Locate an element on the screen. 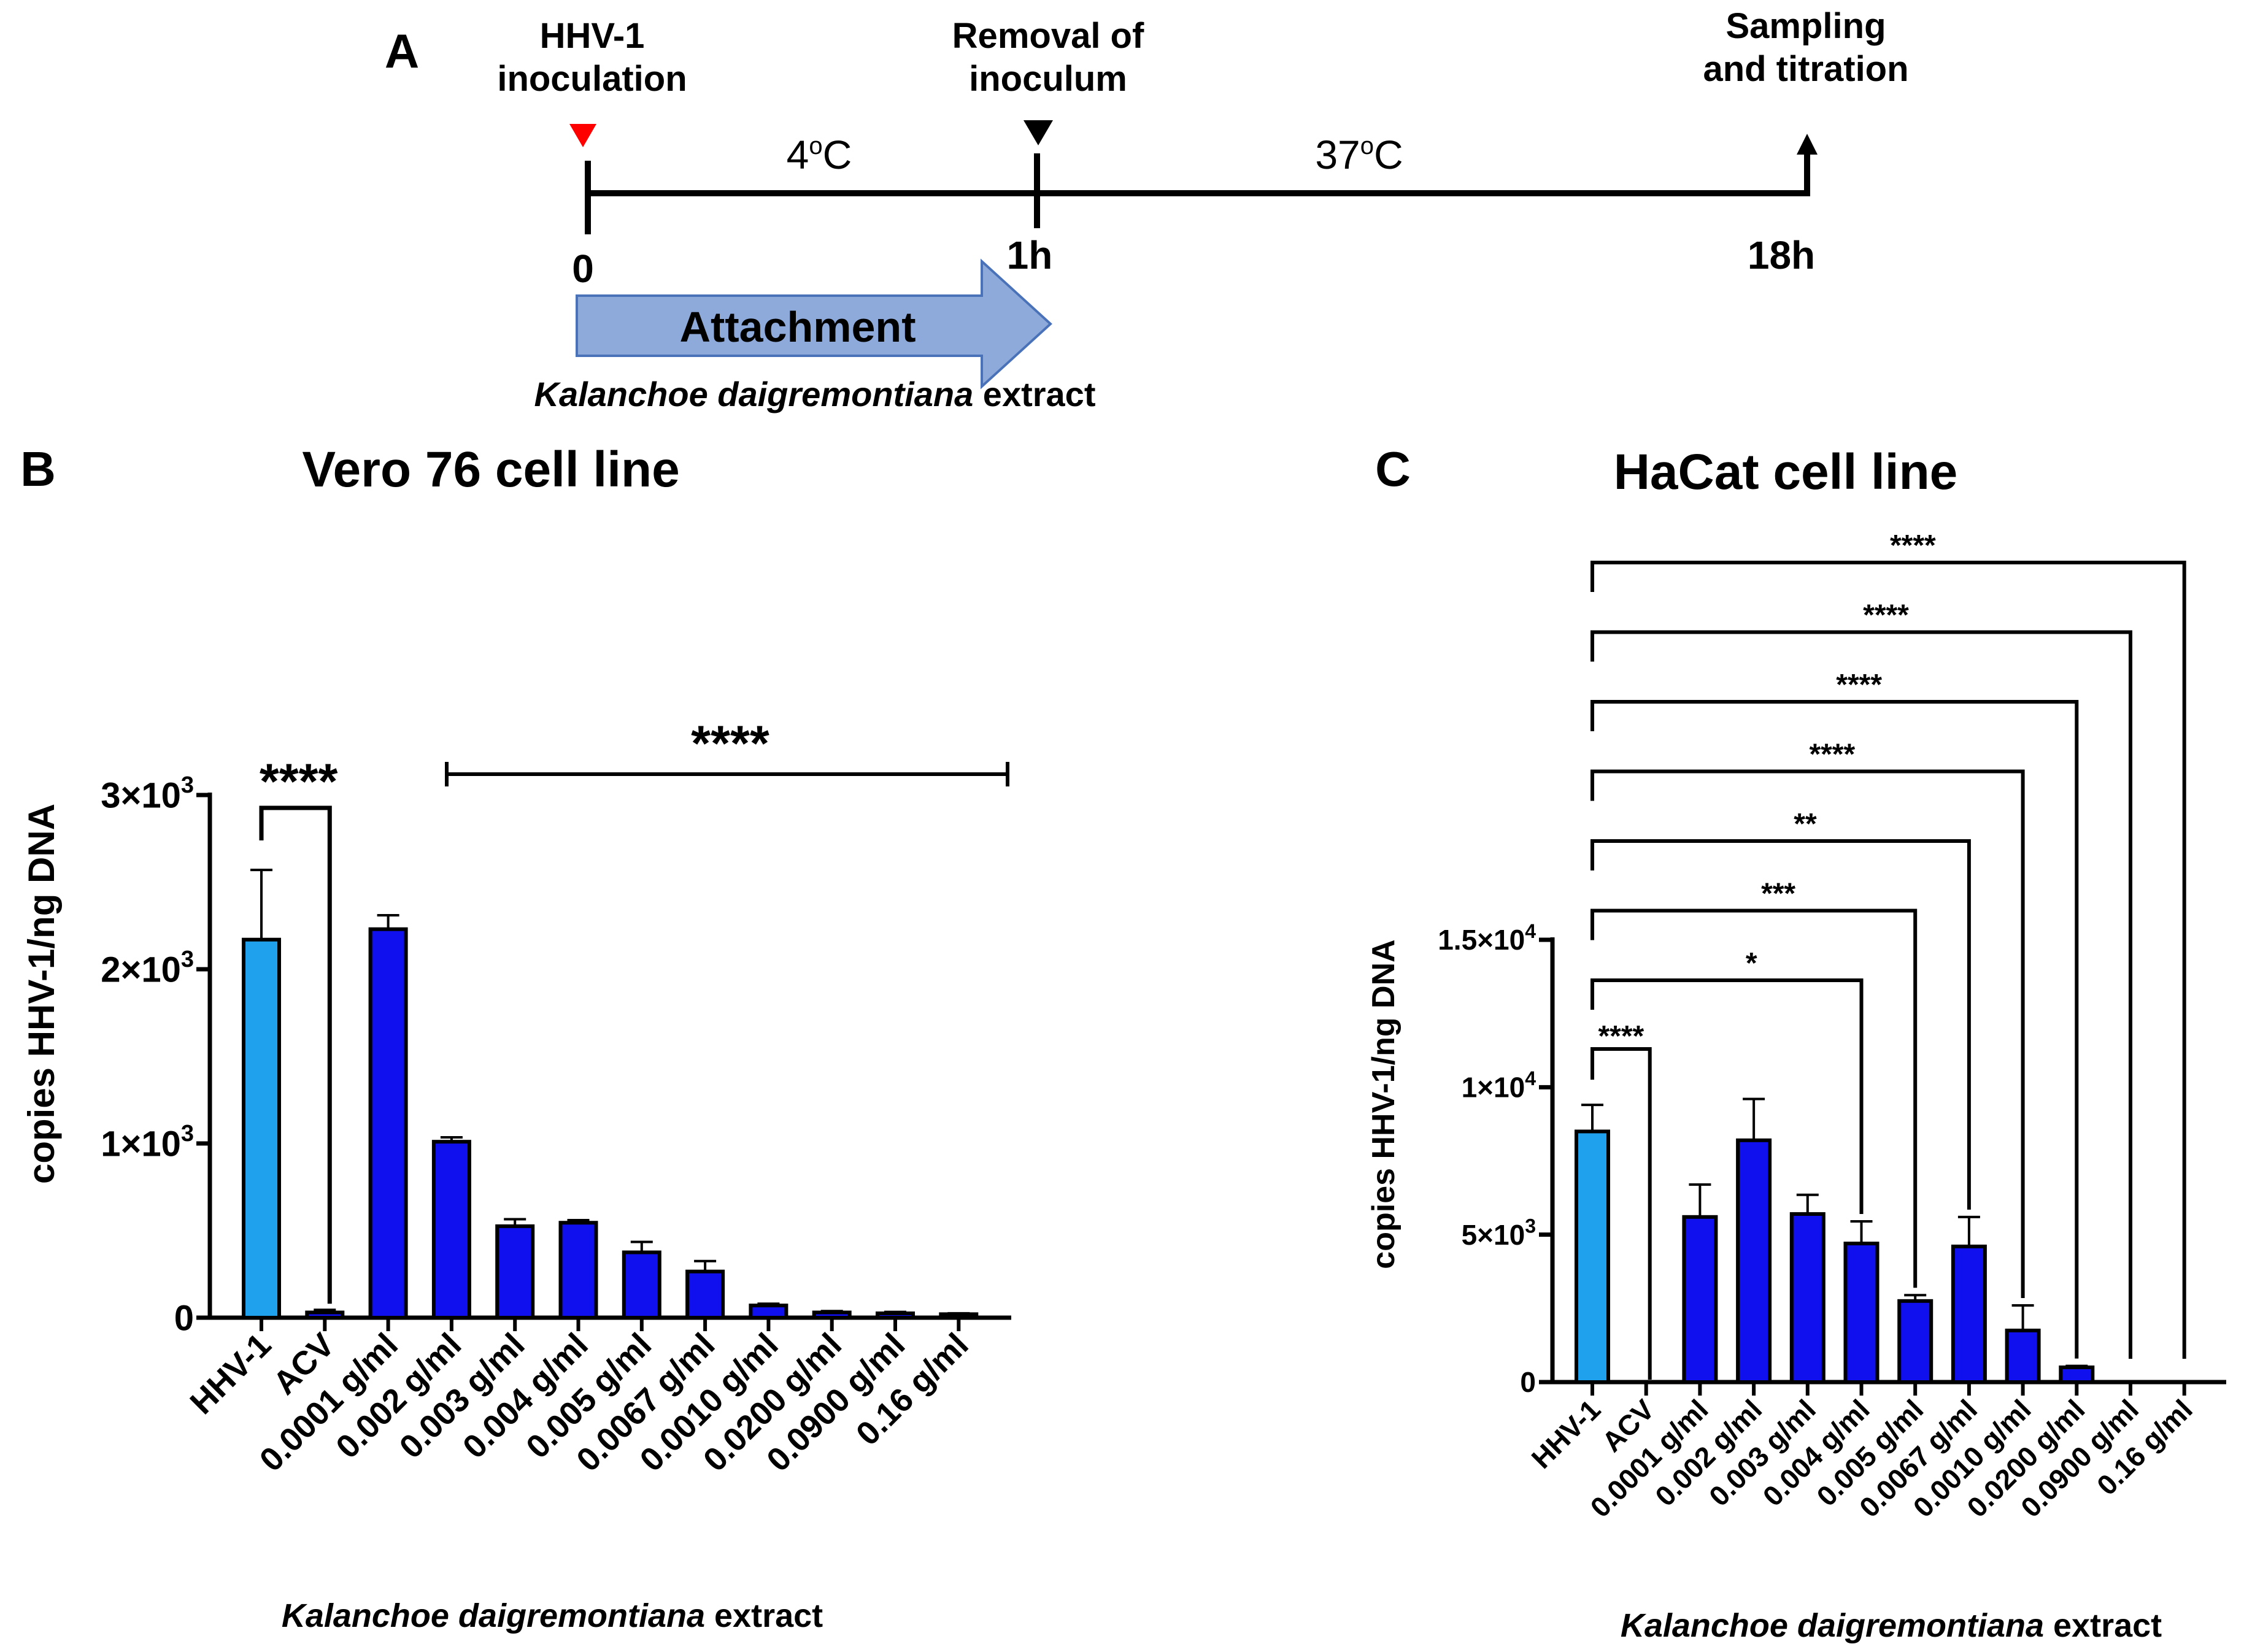 This screenshot has height=1652, width=2244. attachment-arrow is located at coordinates (814, 324).